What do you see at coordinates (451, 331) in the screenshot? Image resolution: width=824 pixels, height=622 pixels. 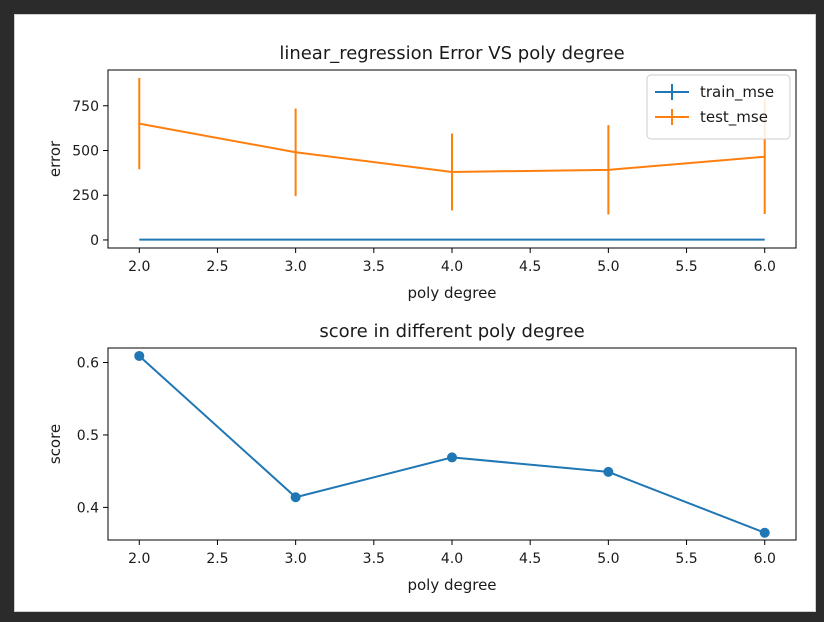 I see `chart-title: score in different poly degree` at bounding box center [451, 331].